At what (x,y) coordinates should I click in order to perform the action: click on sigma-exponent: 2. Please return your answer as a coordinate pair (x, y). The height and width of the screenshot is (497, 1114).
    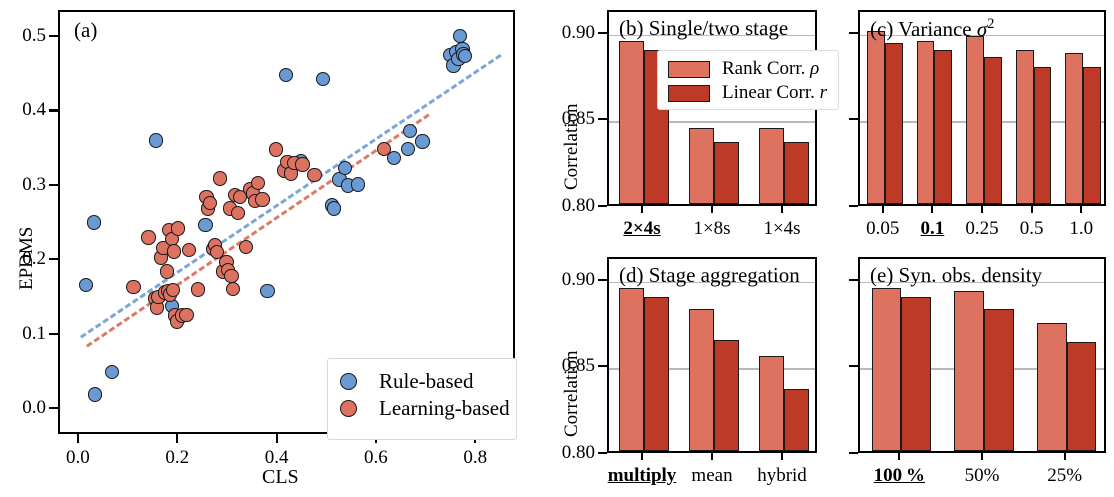
    Looking at the image, I should click on (991, 24).